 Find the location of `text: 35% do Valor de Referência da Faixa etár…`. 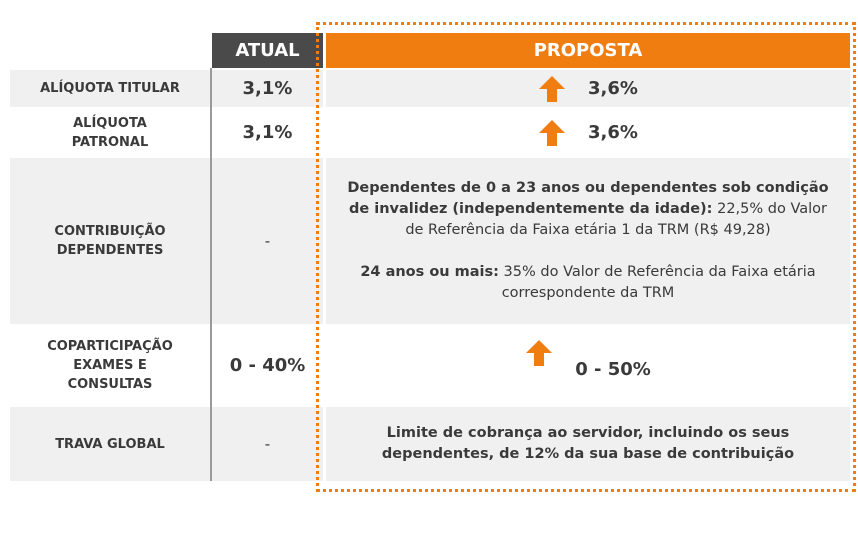

text: 35% do Valor de Referência da Faixa etár… is located at coordinates (657, 282).